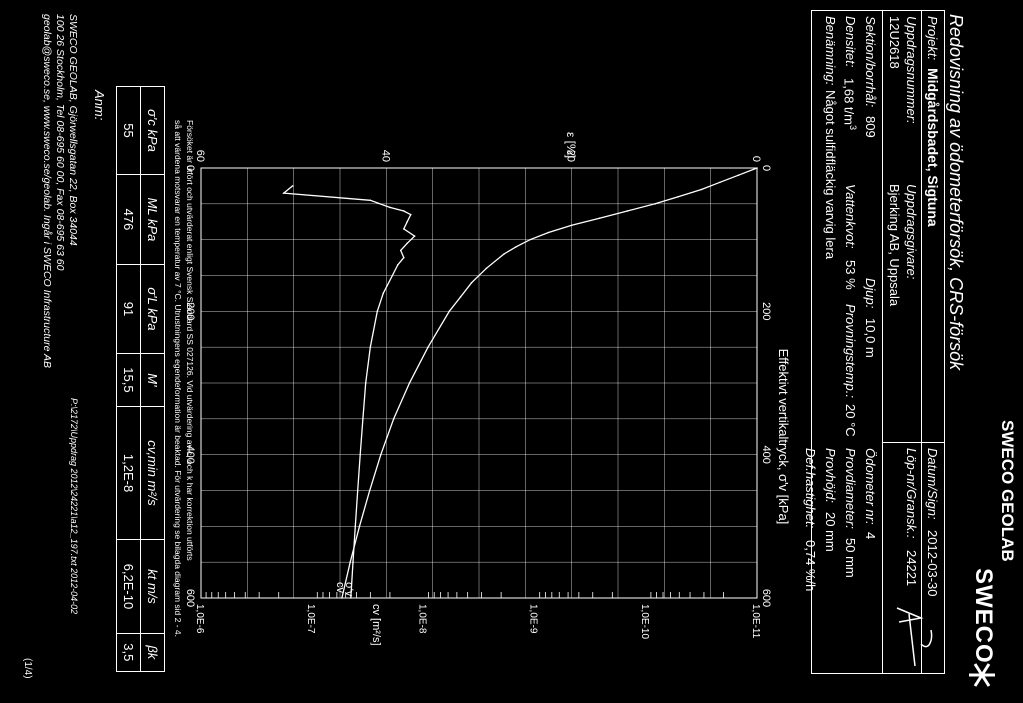  What do you see at coordinates (128, 219) in the screenshot?
I see `results-value: 476` at bounding box center [128, 219].